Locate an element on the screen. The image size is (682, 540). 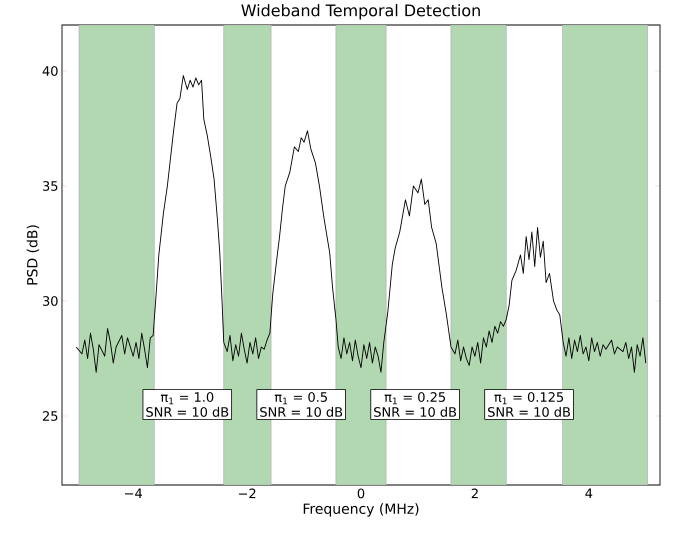
x-tick-label: 0 is located at coordinates (361, 493).